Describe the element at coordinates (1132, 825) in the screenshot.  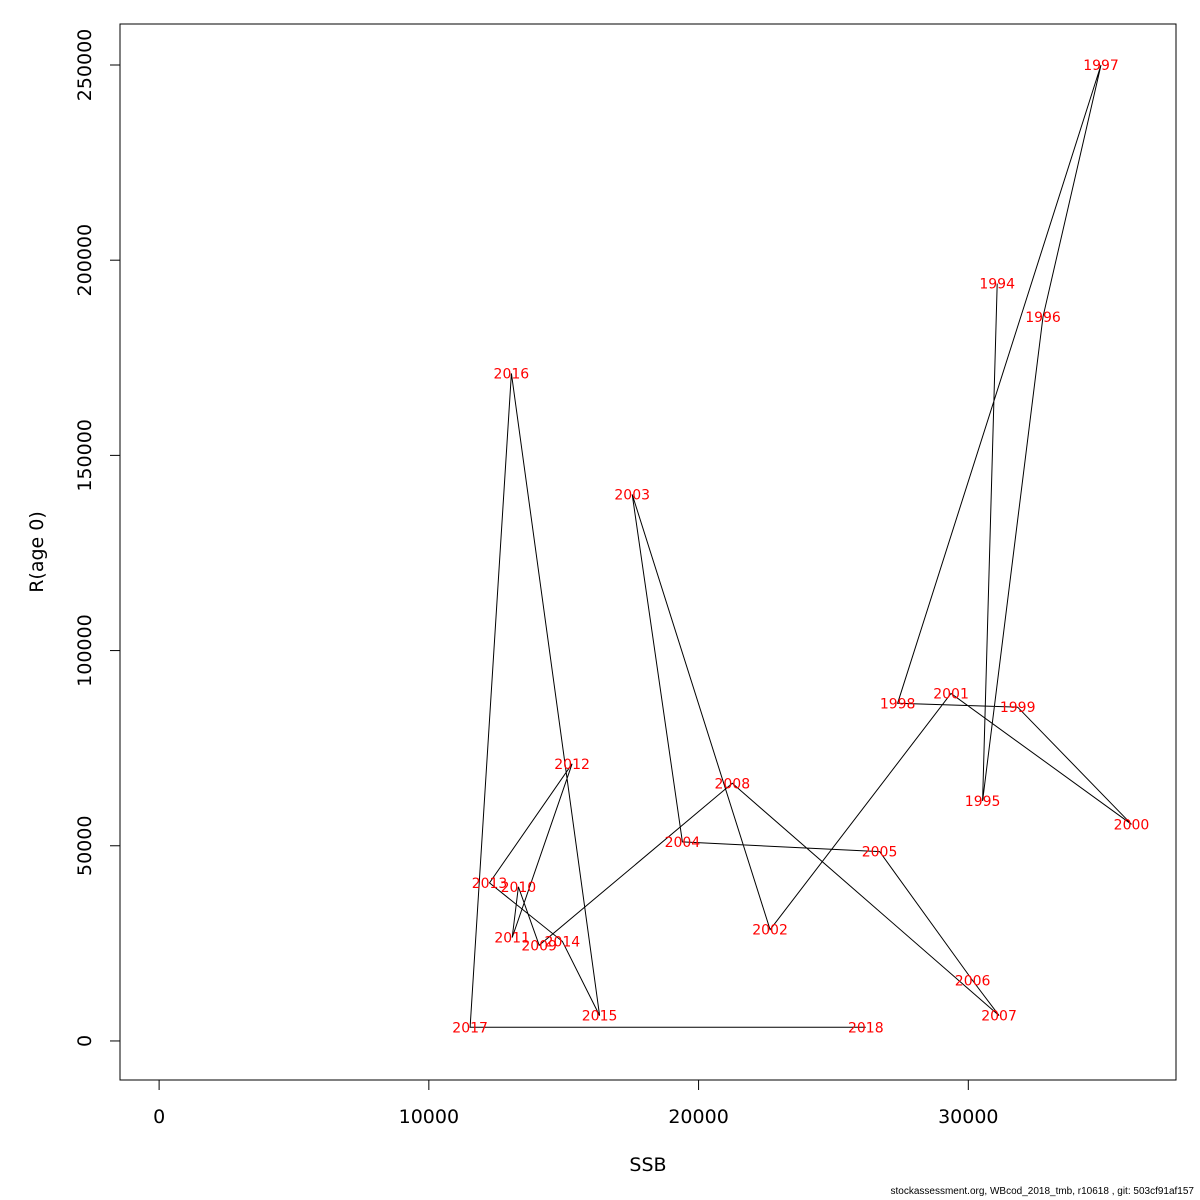
I see `point-label-2000: 2000` at that location.